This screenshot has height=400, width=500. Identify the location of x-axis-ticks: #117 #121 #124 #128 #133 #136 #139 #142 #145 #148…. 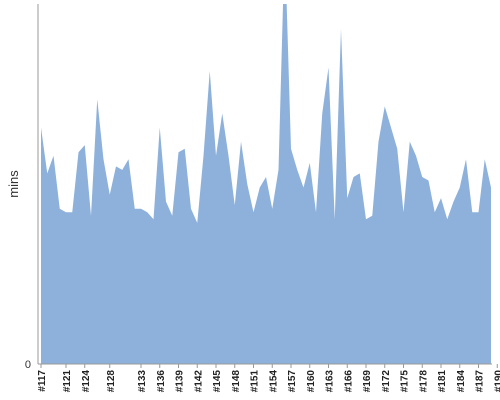
(268, 378).